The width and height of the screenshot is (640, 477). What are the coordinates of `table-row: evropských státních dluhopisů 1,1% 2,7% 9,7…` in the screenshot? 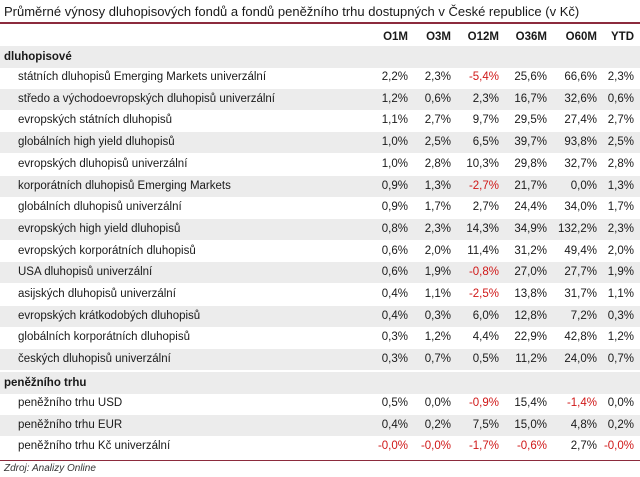 It's located at (320, 120).